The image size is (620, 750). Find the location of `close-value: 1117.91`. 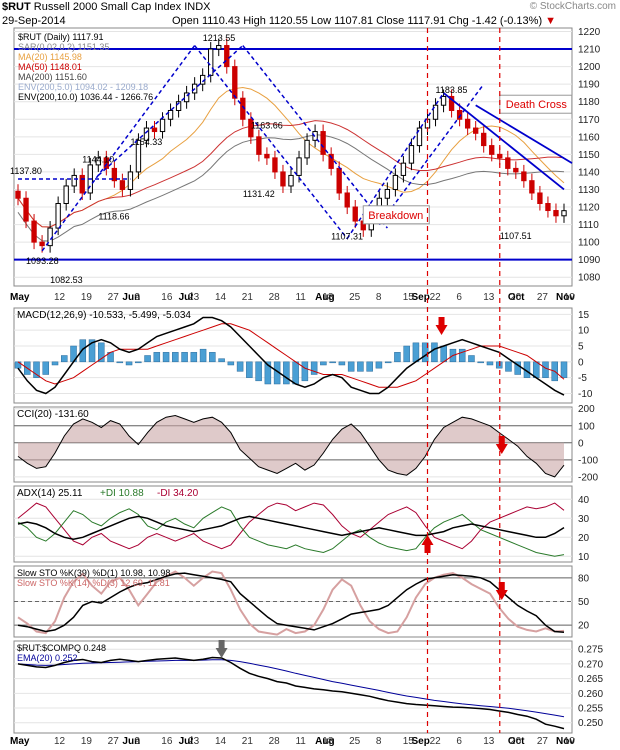

close-value: 1117.91 is located at coordinates (426, 21).